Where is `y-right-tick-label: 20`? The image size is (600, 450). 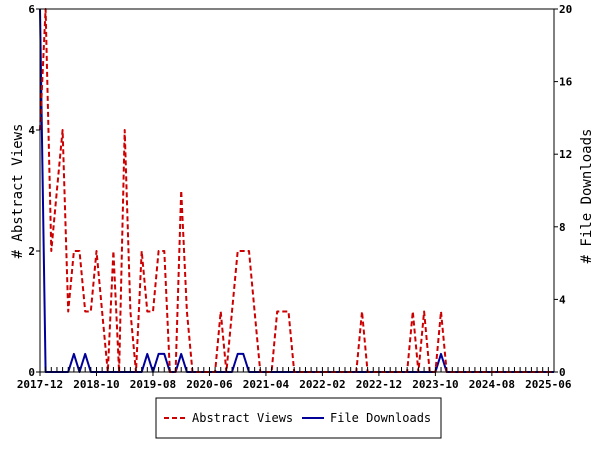 y-right-tick-label: 20 is located at coordinates (565, 9).